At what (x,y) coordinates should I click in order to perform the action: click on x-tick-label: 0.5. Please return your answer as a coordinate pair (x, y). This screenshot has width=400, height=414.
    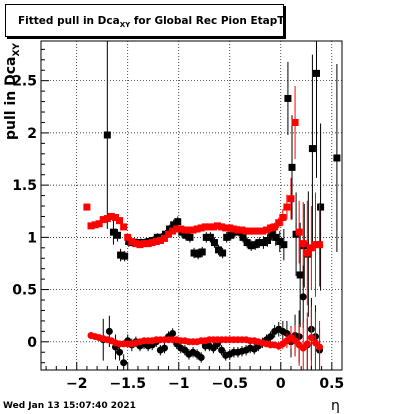
    Looking at the image, I should click on (331, 384).